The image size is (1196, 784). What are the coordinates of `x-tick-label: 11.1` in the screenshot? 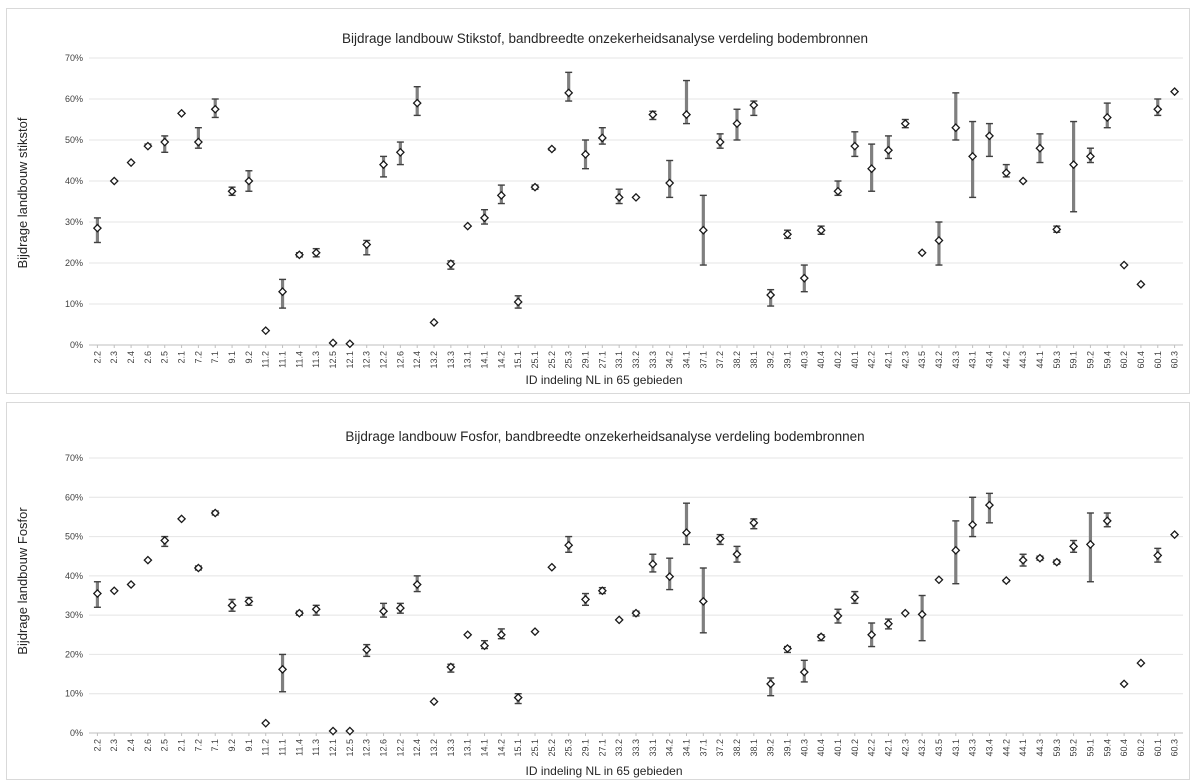 It's located at (283, 359).